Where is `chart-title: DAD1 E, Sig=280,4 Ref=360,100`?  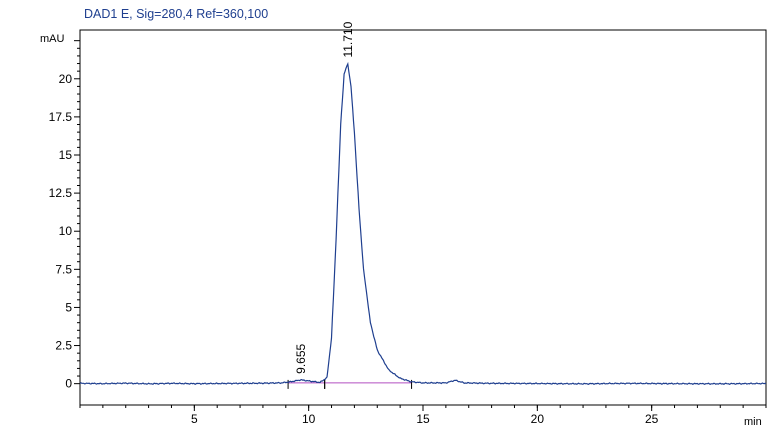 chart-title: DAD1 E, Sig=280,4 Ref=360,100 is located at coordinates (176, 14).